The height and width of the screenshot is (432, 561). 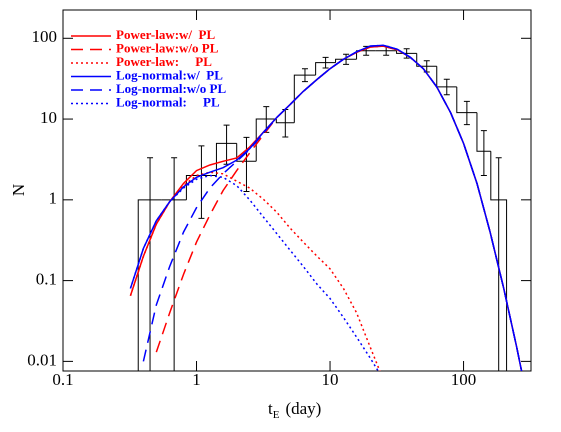 What do you see at coordinates (167, 47) in the screenshot?
I see `legend-label: Power-law:w/o PL` at bounding box center [167, 47].